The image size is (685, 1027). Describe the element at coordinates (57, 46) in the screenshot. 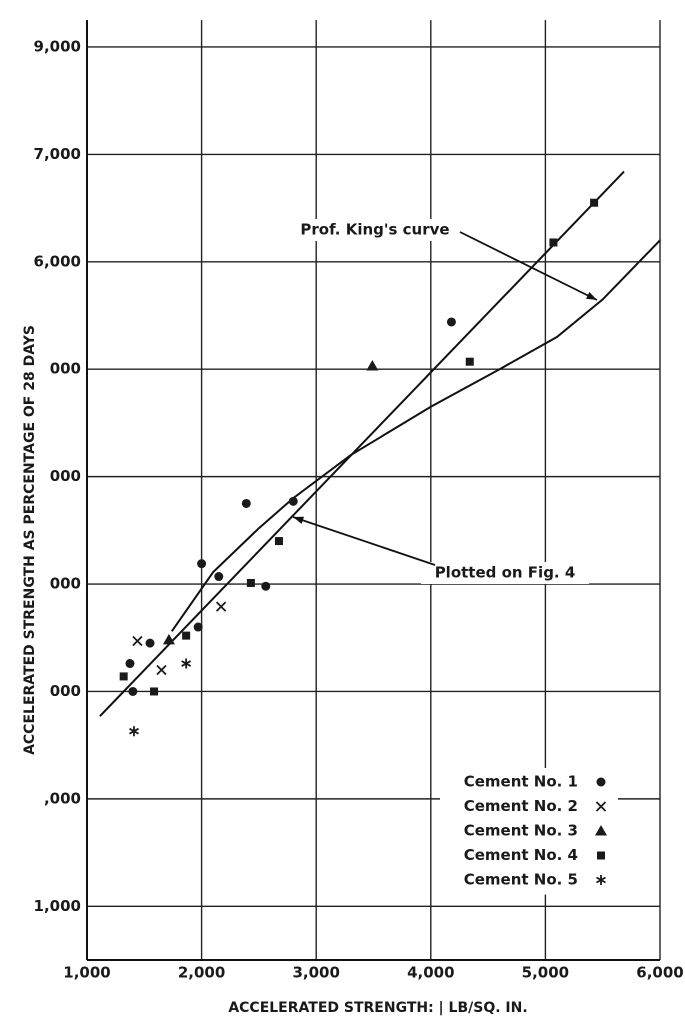

I see `y-tick-label: 9,000` at that location.